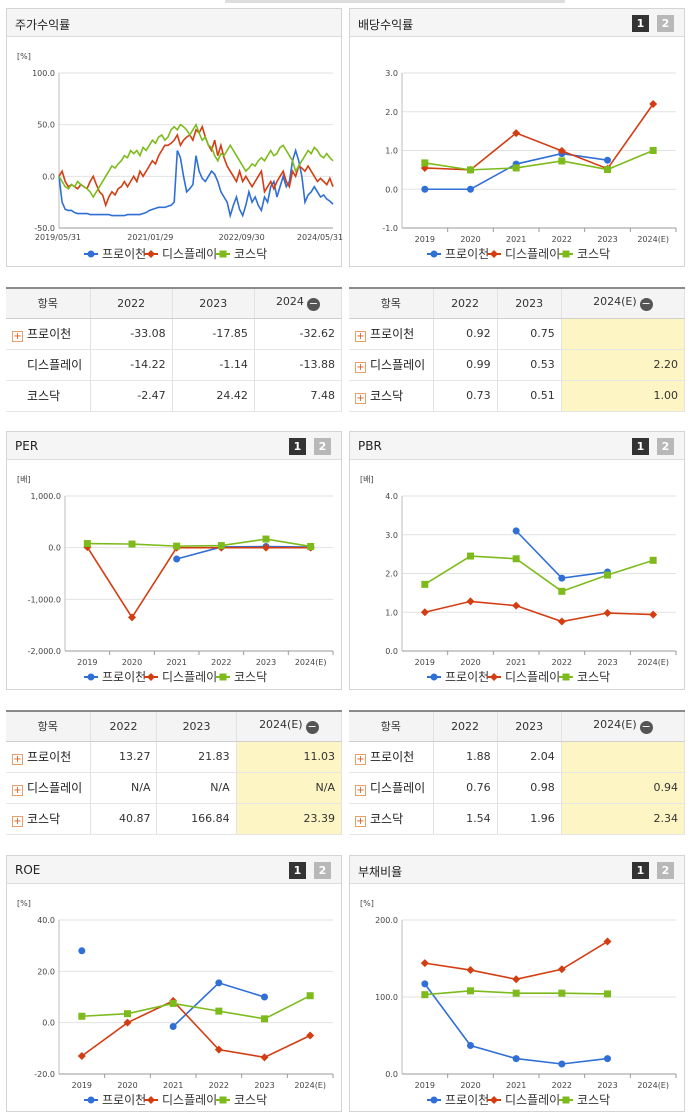 This screenshot has height=1115, width=691. I want to click on col-header-2024e: 2024(E) −, so click(623, 726).